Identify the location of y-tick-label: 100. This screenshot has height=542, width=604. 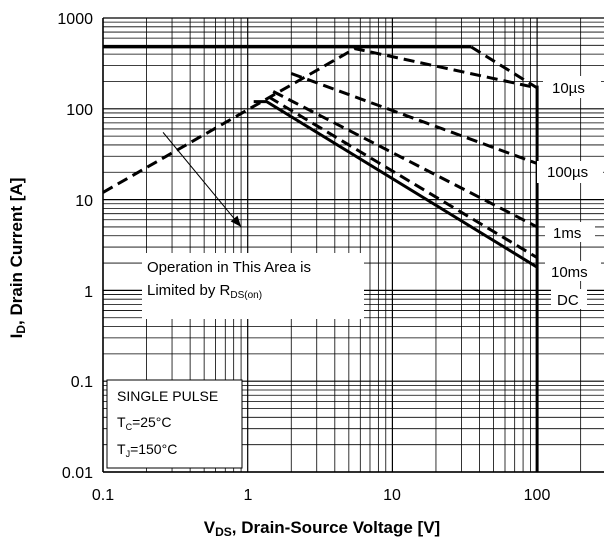
(79, 110).